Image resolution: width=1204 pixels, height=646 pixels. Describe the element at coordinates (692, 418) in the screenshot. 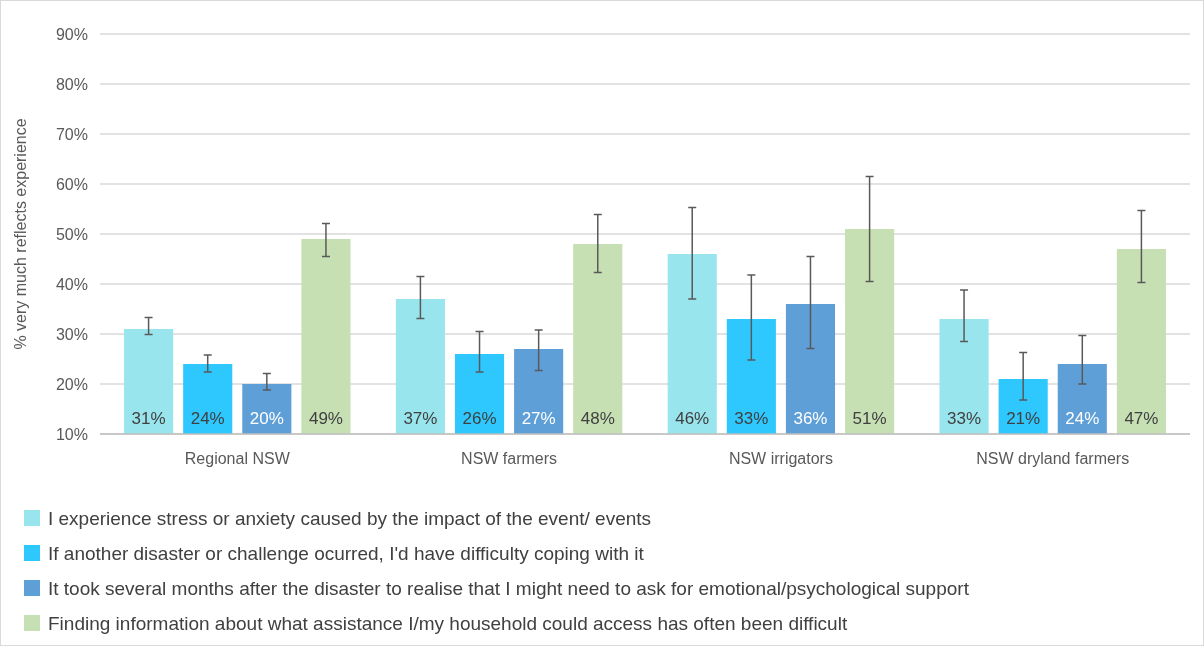

I see `data-label: 46%` at that location.